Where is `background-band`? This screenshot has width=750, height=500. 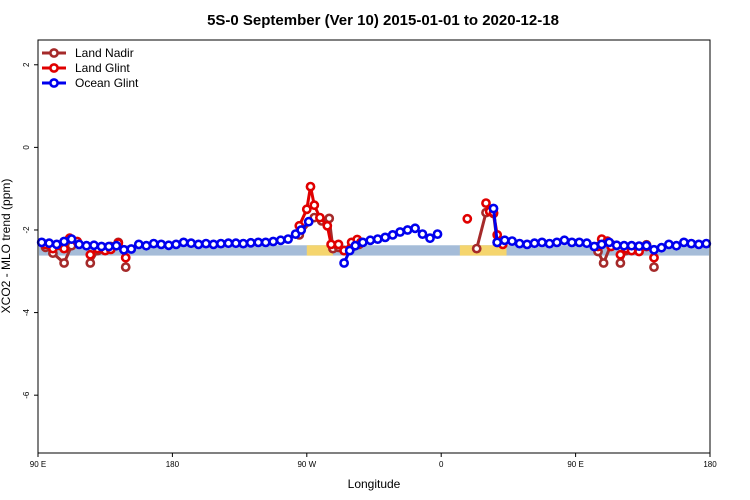
background-band is located at coordinates (374, 250).